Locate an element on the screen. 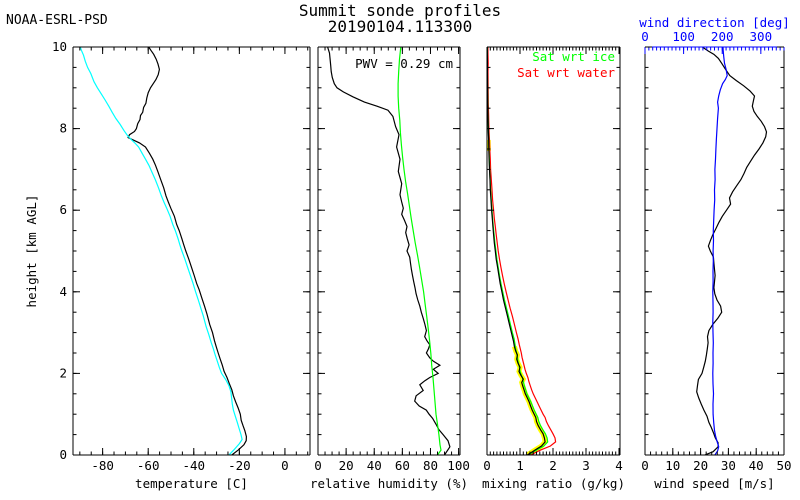 The image size is (800, 500). temperature-ytick-label: 0 is located at coordinates (63, 454).